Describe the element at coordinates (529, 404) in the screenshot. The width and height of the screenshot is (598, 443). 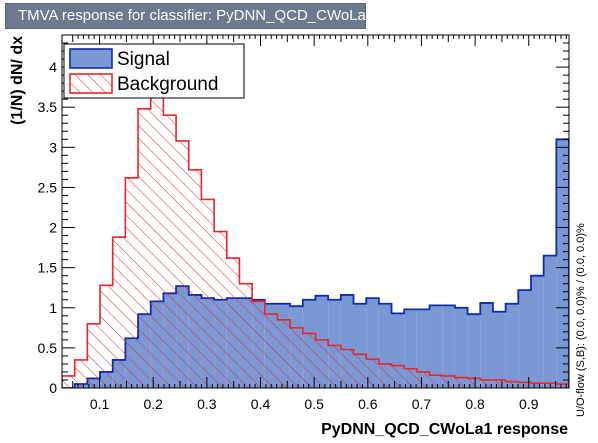
I see `x-tick-label: 0.9` at that location.